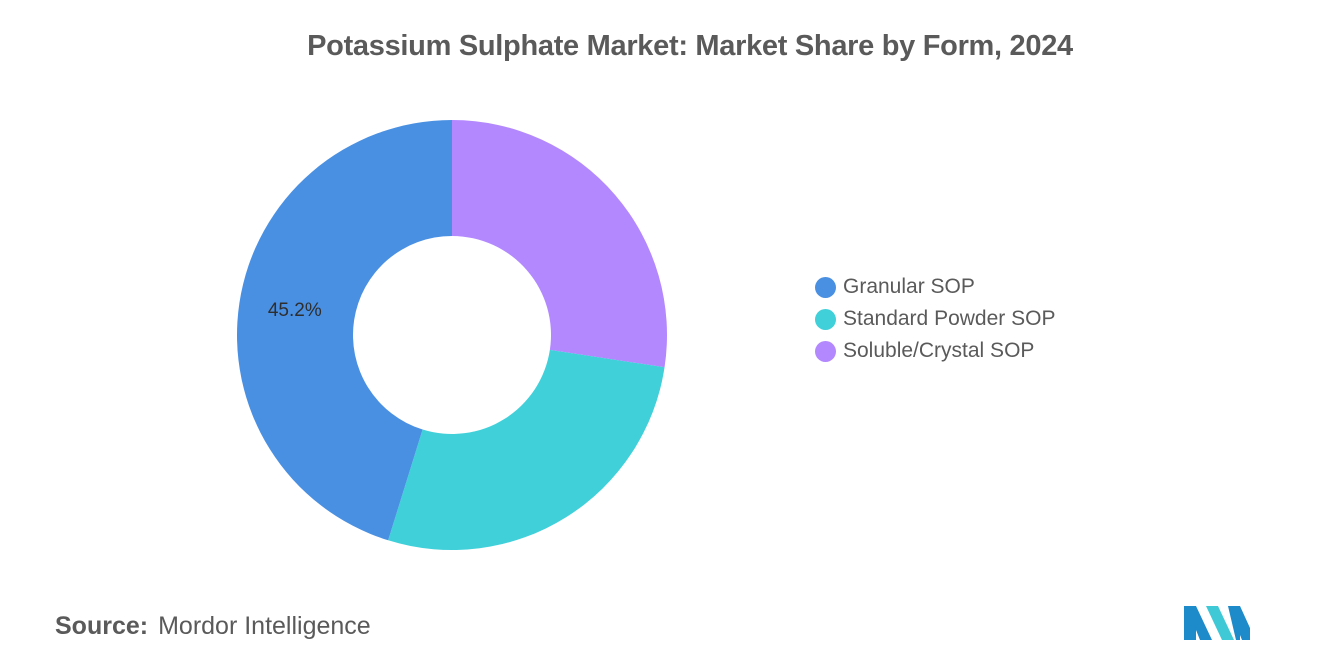 The height and width of the screenshot is (665, 1320). What do you see at coordinates (949, 318) in the screenshot?
I see `legend-label: Standard Powder SOP` at bounding box center [949, 318].